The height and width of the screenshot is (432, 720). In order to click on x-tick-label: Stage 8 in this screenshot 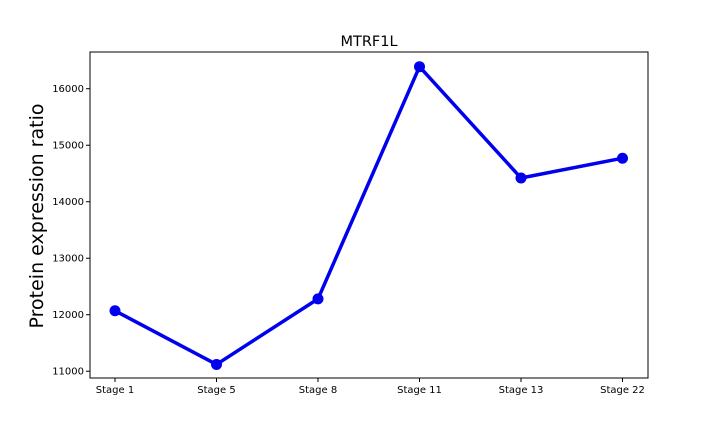, I will do `click(318, 390)`.